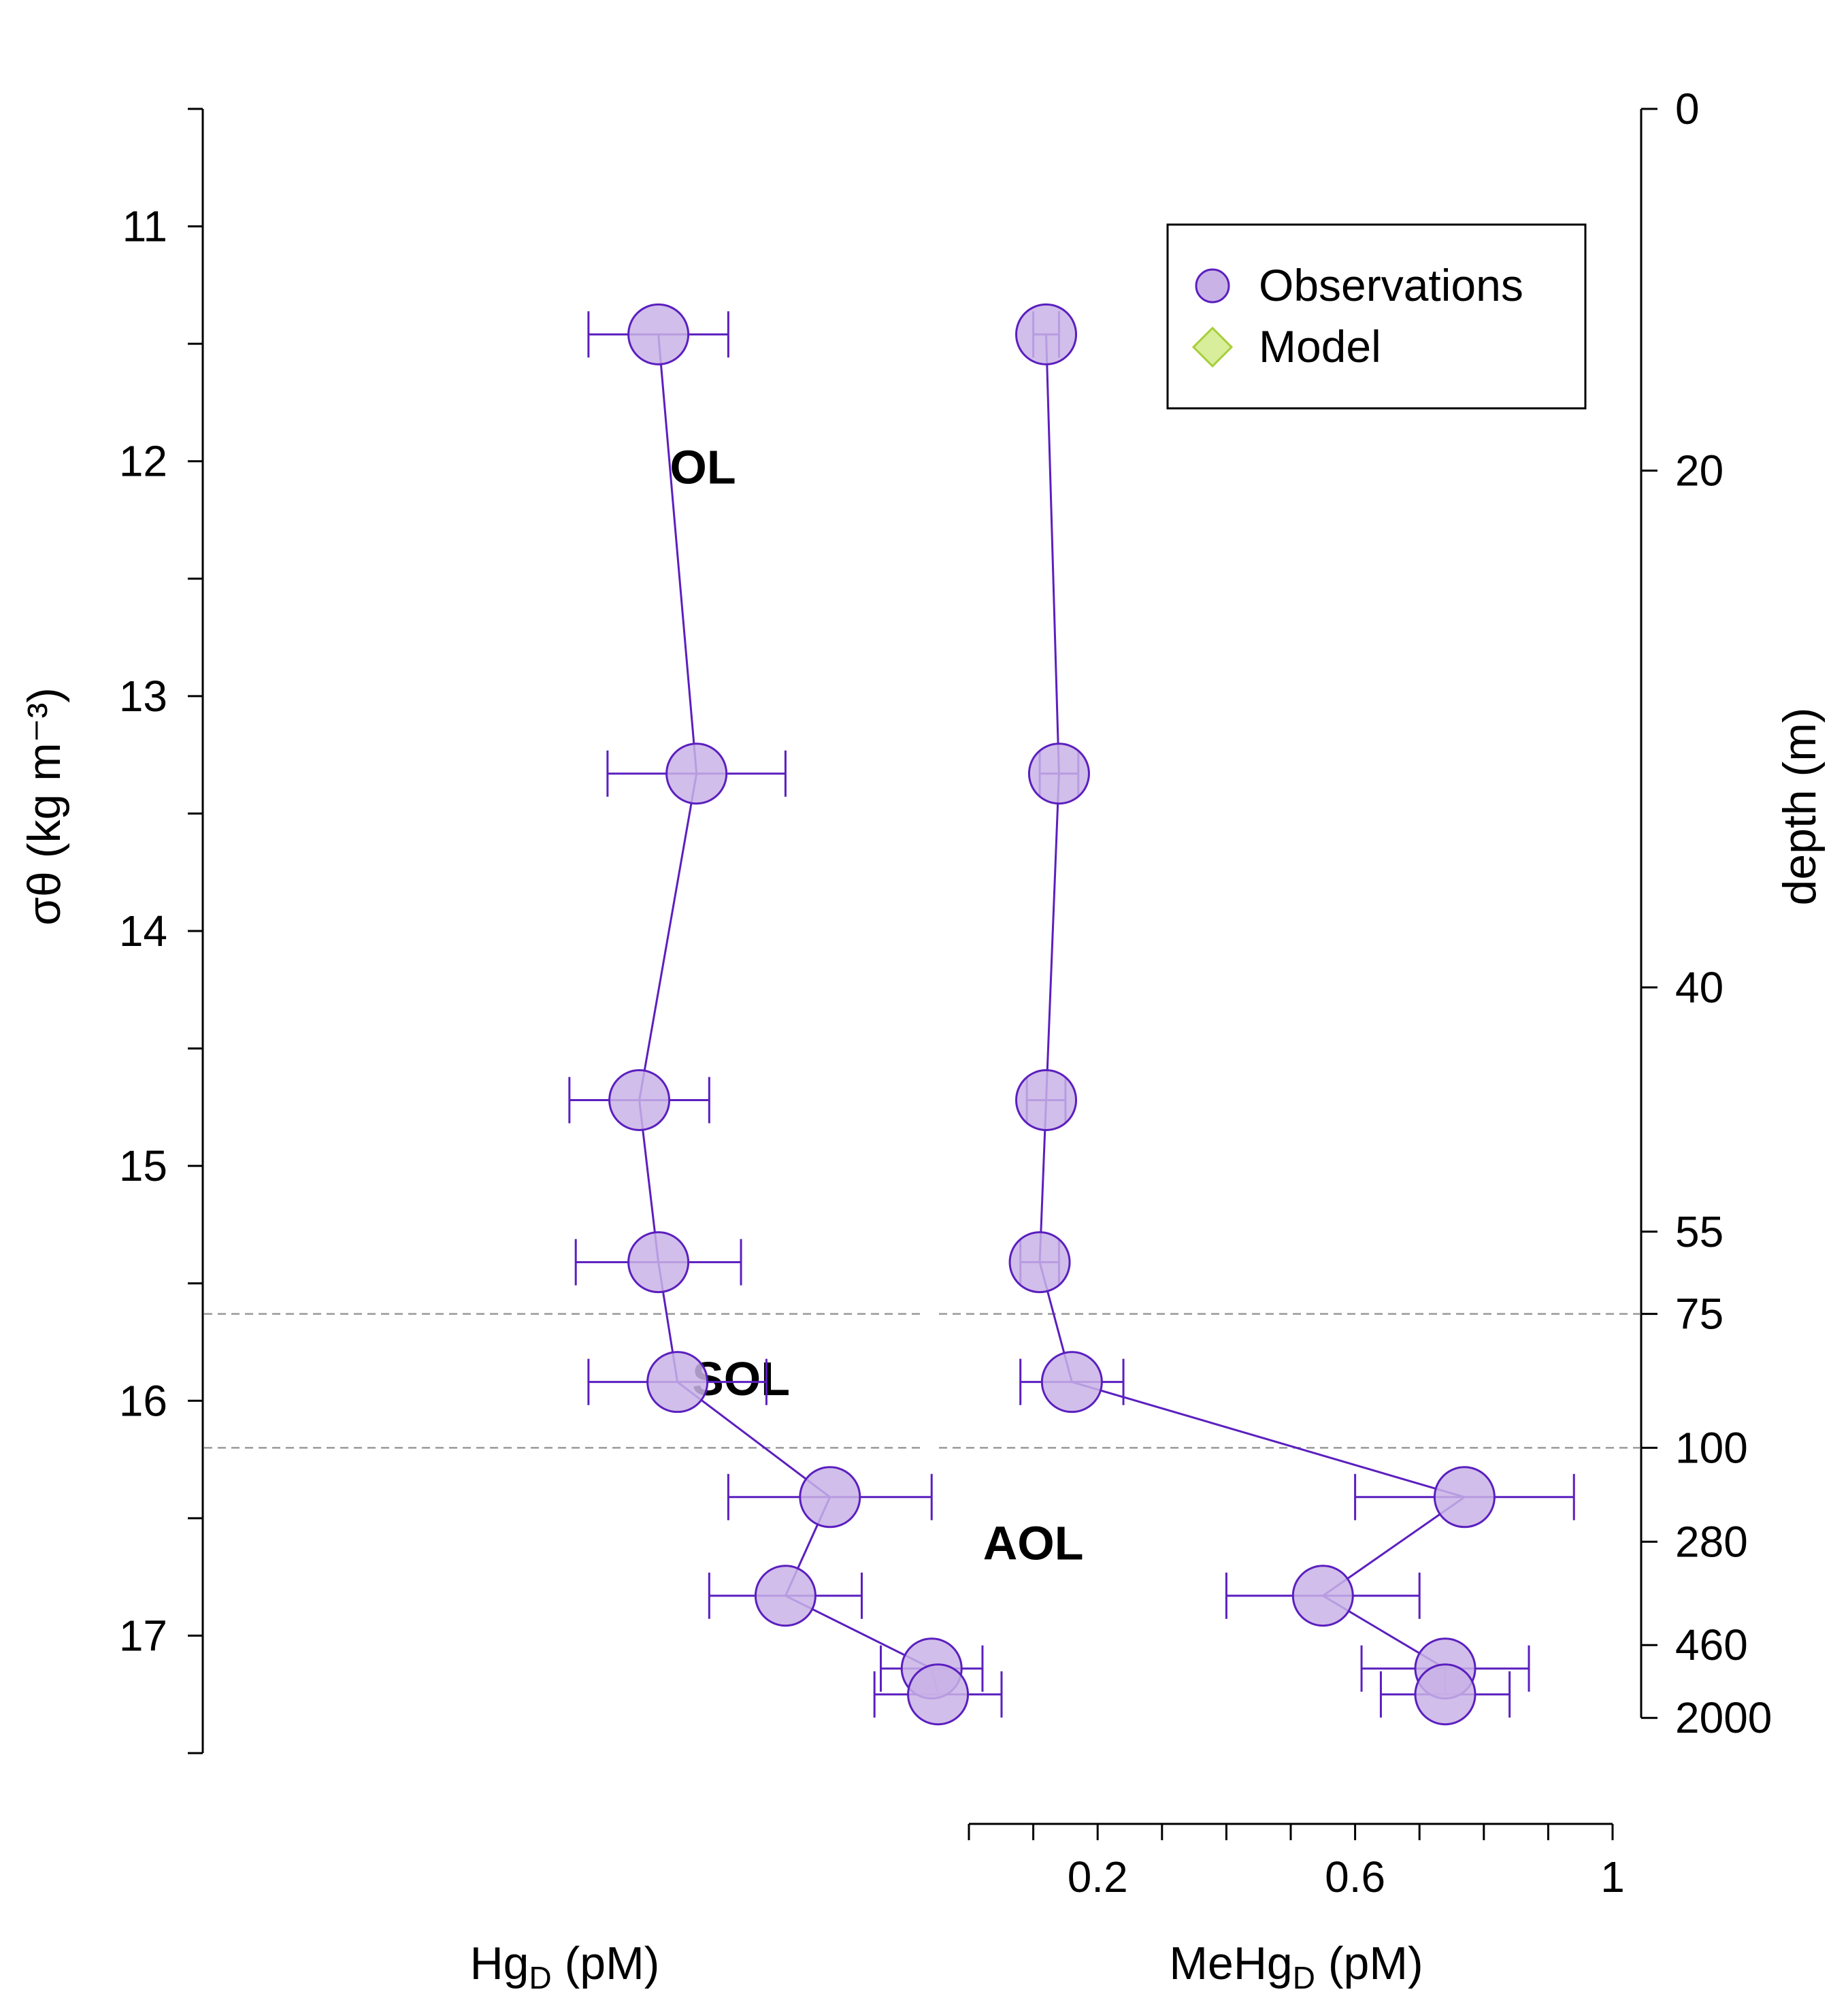 The height and width of the screenshot is (2009, 1848). What do you see at coordinates (1711, 1542) in the screenshot?
I see `depth-tick-label: 280` at bounding box center [1711, 1542].